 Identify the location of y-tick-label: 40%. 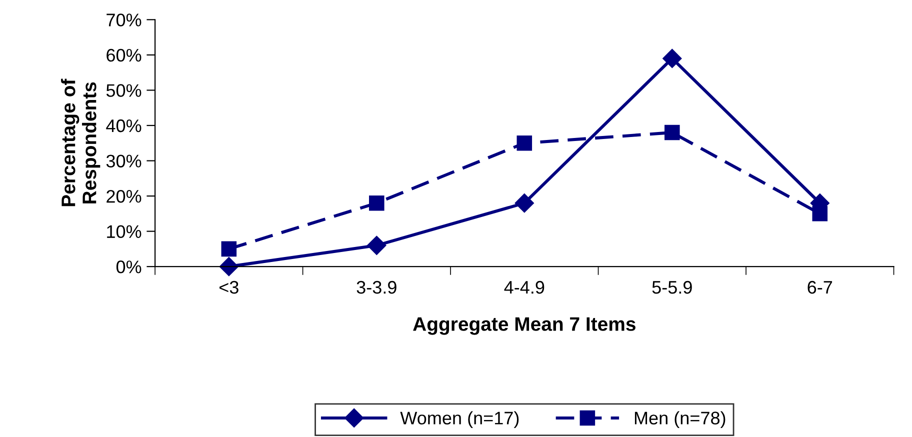
(124, 125).